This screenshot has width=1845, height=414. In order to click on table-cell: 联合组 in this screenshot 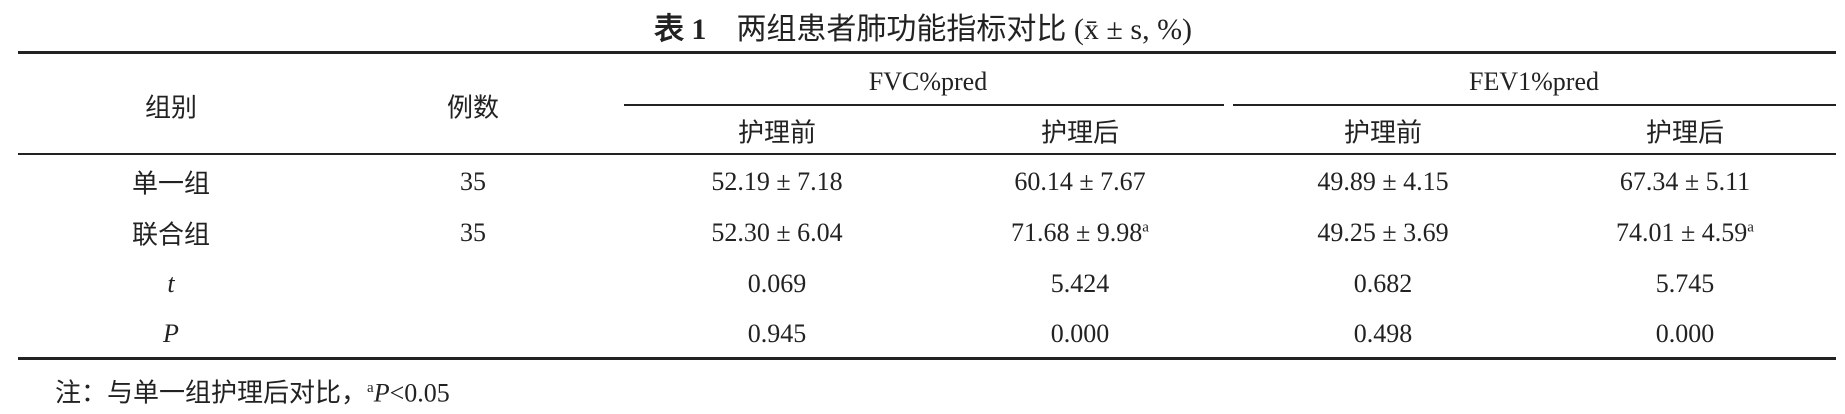, I will do `click(171, 233)`.